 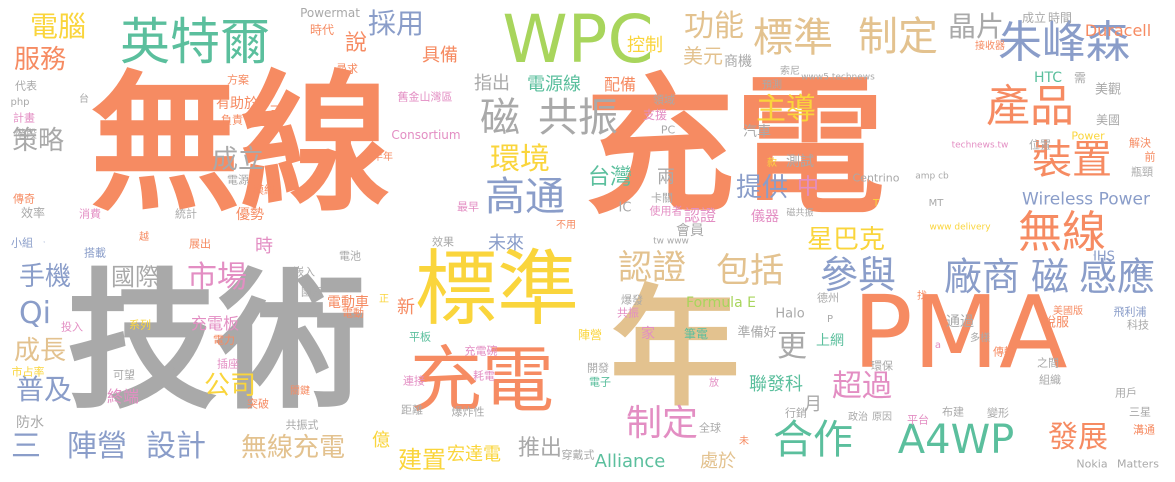 I want to click on cloud-word: 連接, so click(x=414, y=381).